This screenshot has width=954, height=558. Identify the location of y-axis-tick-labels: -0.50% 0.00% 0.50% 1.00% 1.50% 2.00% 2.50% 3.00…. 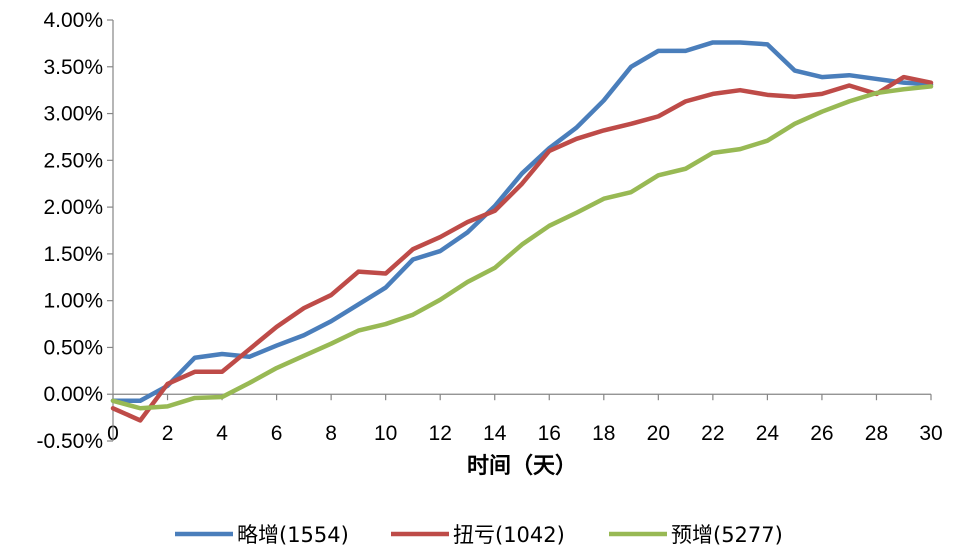
(69, 231).